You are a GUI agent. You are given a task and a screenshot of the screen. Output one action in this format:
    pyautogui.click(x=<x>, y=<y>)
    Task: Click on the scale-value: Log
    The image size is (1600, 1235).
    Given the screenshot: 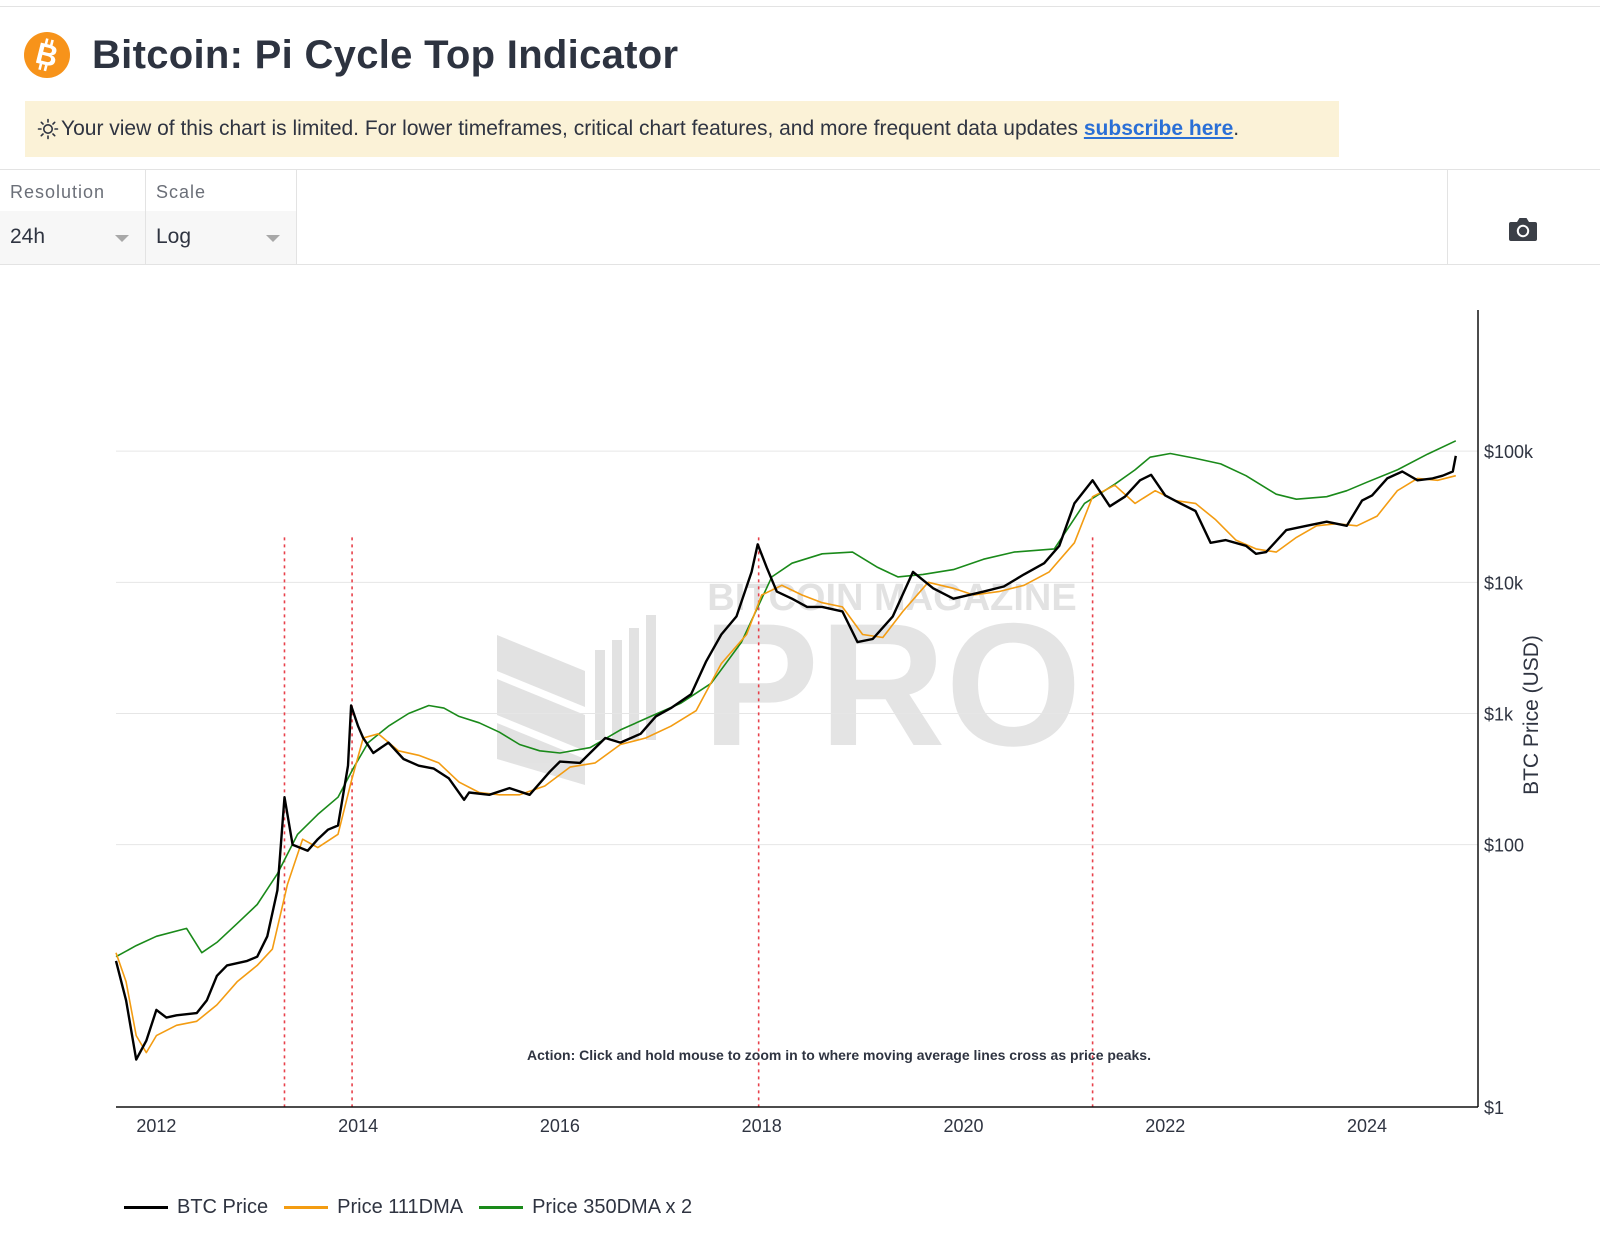 What is the action you would take?
    pyautogui.click(x=174, y=236)
    